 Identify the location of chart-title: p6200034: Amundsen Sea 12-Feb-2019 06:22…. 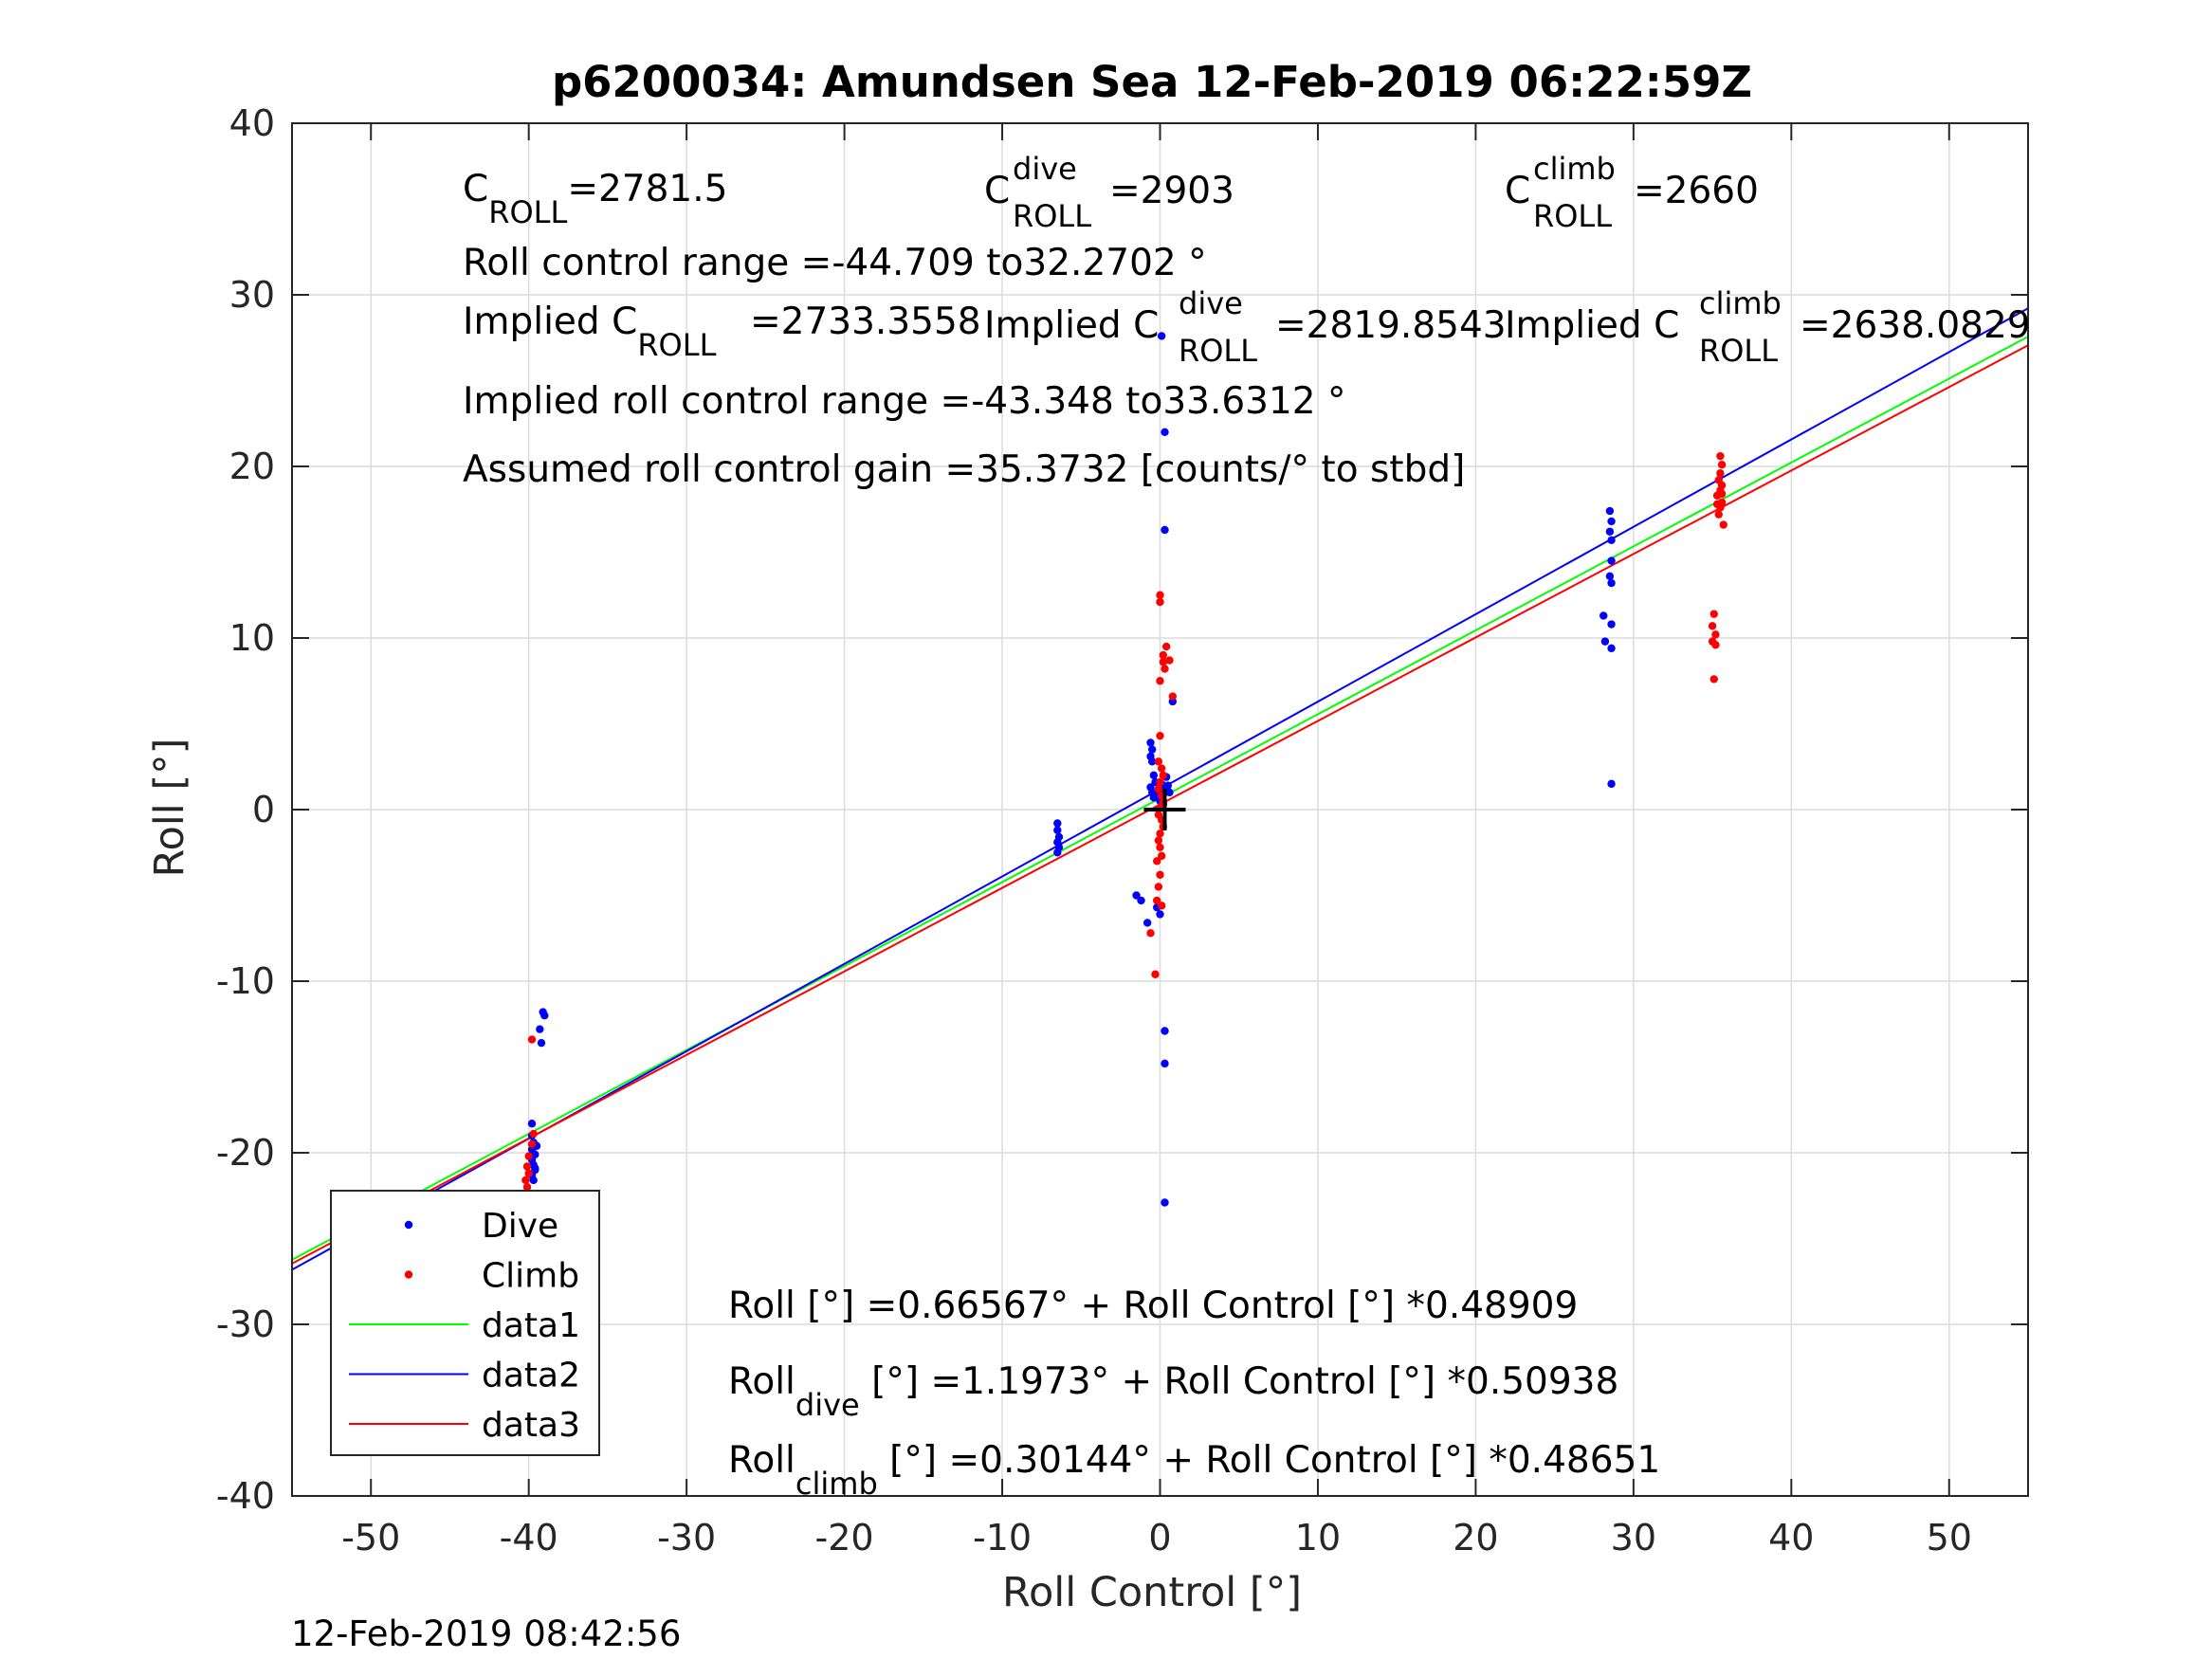
(1152, 82).